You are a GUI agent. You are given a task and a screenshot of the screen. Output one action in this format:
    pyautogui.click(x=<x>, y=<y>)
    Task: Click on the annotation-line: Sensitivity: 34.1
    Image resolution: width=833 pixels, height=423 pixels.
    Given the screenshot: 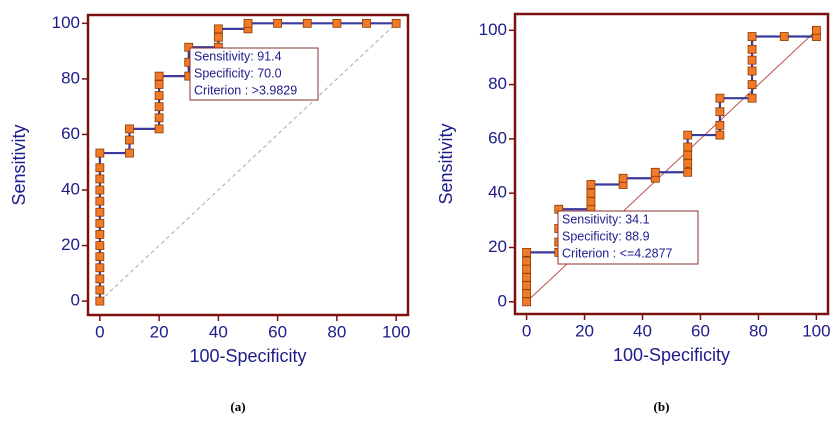 What is the action you would take?
    pyautogui.click(x=606, y=219)
    